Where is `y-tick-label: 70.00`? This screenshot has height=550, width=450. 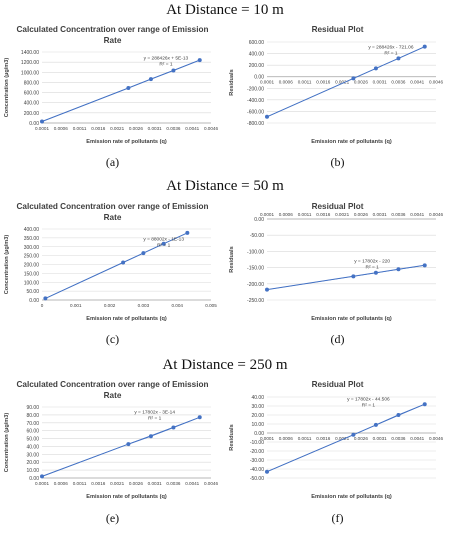 y-tick-label: 70.00 is located at coordinates (32, 424).